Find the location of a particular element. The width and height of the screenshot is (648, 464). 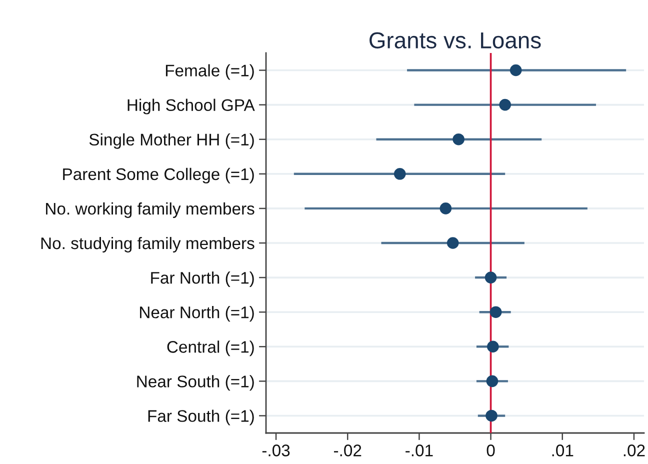

chart-title: Grants vs. Loans is located at coordinates (455, 40).